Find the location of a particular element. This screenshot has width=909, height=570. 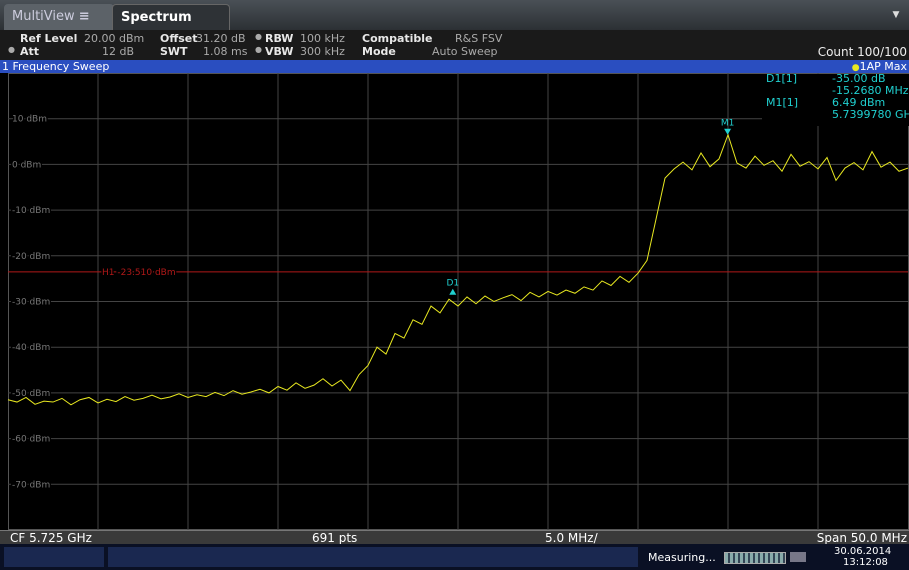

marker-name: D1[1] is located at coordinates (781, 79).